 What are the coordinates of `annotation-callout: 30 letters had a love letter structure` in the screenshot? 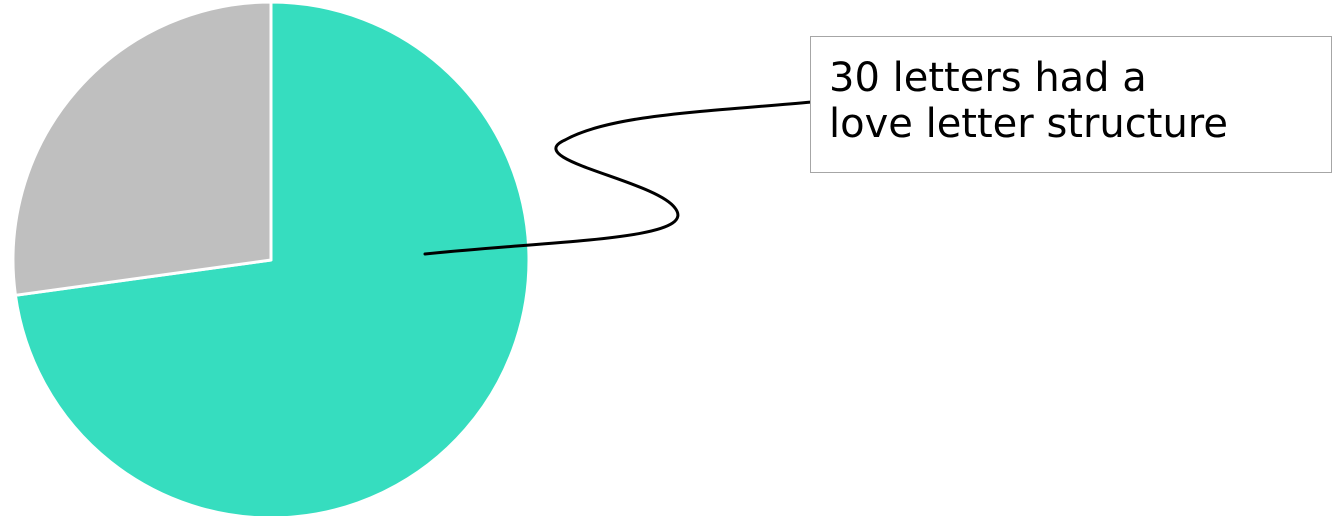 It's located at (1071, 104).